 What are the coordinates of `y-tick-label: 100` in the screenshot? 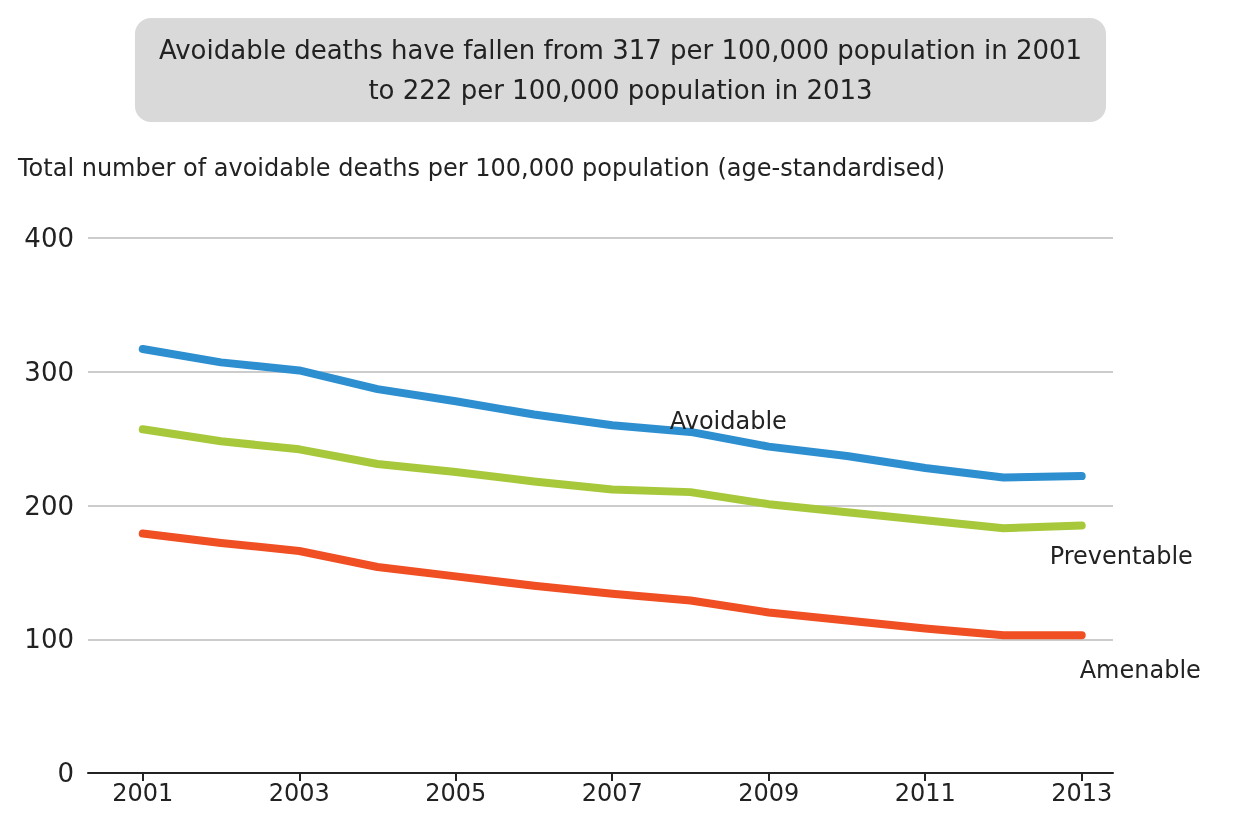 It's located at (49, 639).